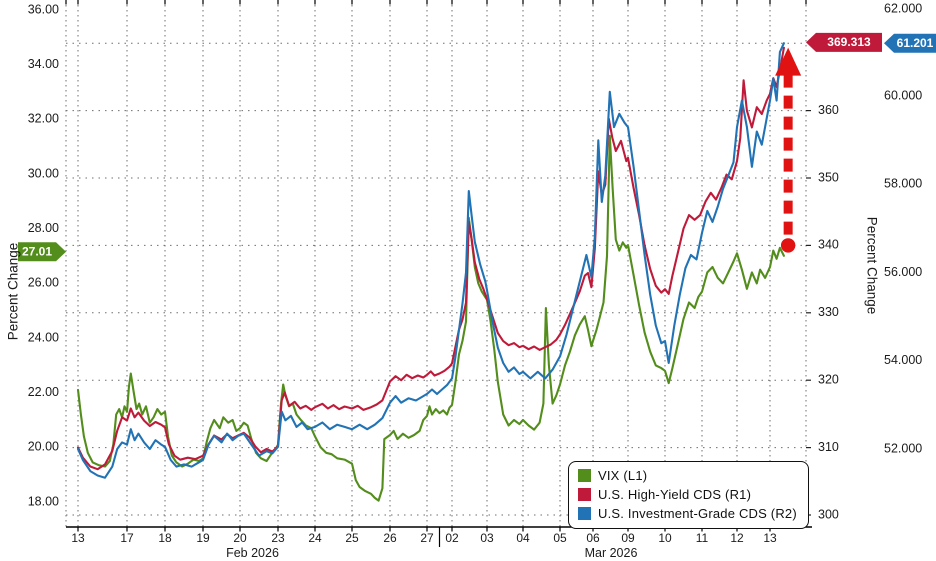 Image resolution: width=936 pixels, height=561 pixels. Describe the element at coordinates (13, 291) in the screenshot. I see `left-axis-title: Percent Change` at that location.